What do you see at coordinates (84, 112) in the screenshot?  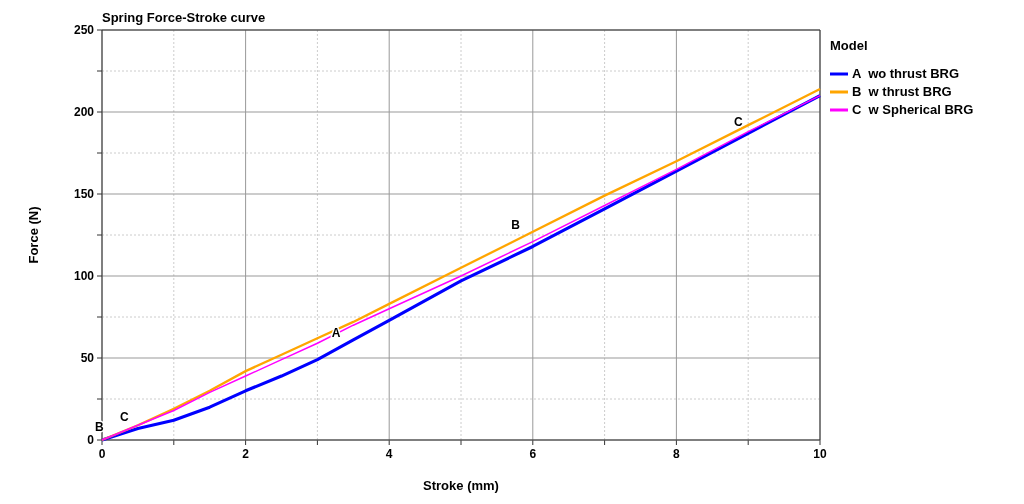 I see `y-tick-label: 200` at bounding box center [84, 112].